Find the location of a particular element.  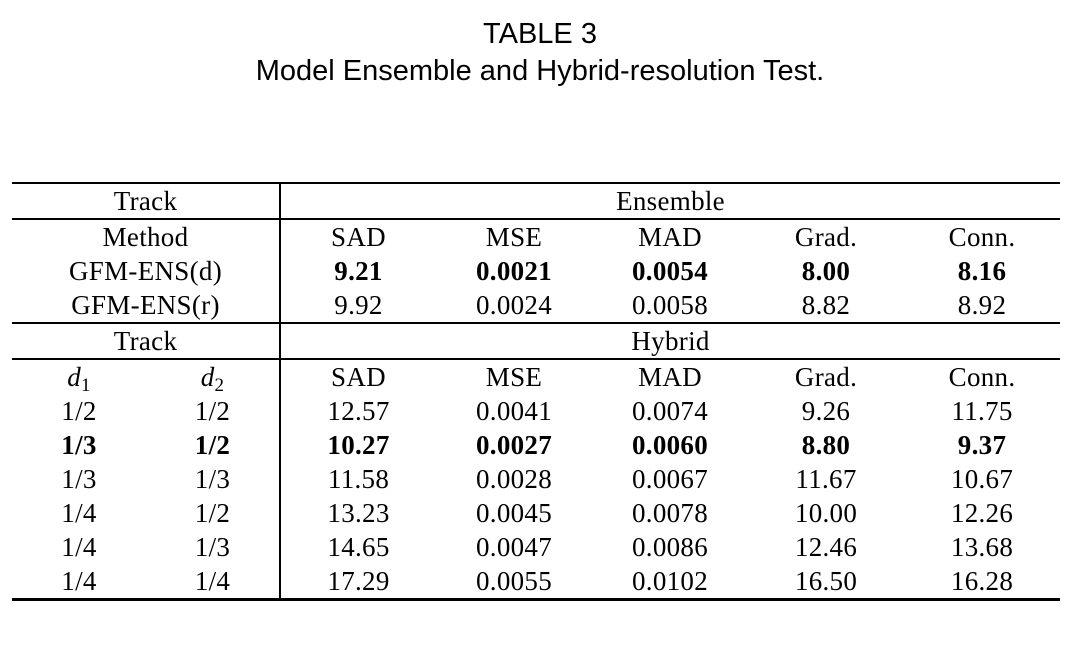

table-row-hybrid: 1/4 1/2 13.23 0.0045 0.0078 10.00 12.26 is located at coordinates (536, 513).